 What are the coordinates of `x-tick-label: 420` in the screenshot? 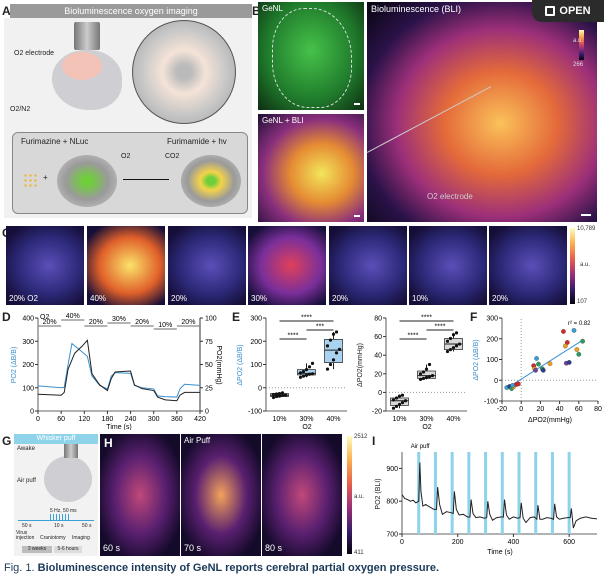 It's located at (200, 419).